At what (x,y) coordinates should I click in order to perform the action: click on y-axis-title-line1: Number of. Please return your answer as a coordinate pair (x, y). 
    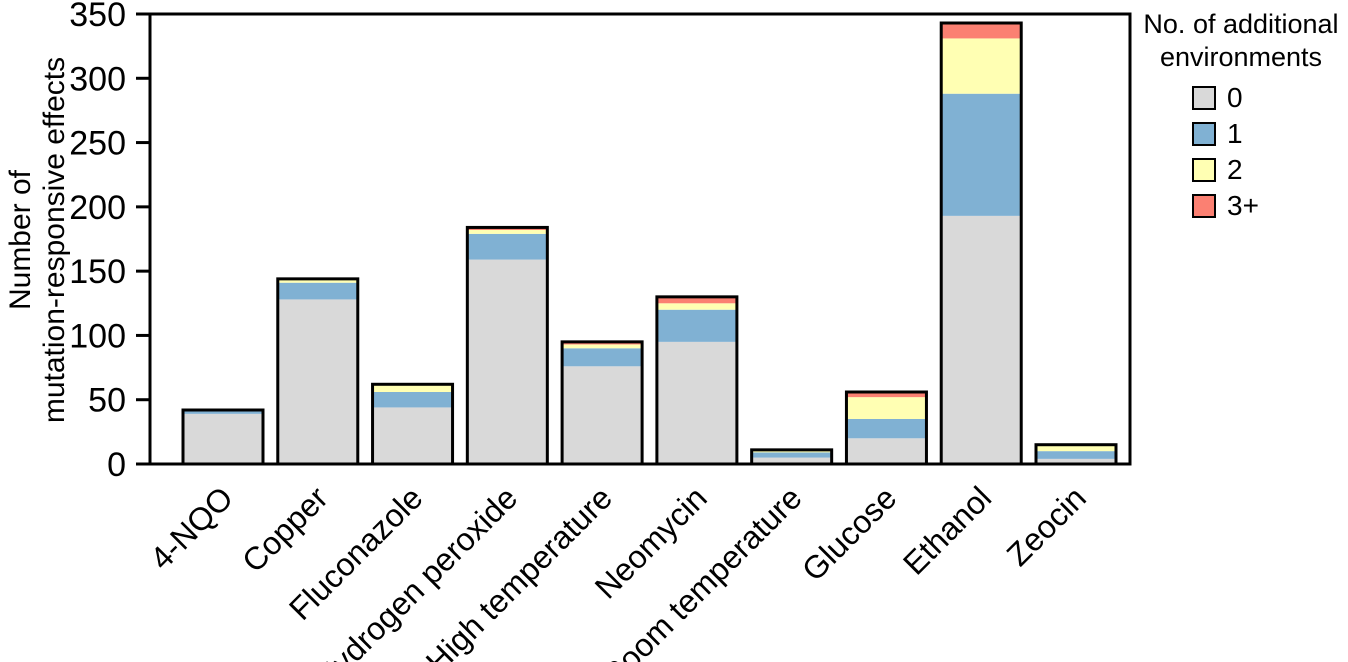
    Looking at the image, I should click on (20, 239).